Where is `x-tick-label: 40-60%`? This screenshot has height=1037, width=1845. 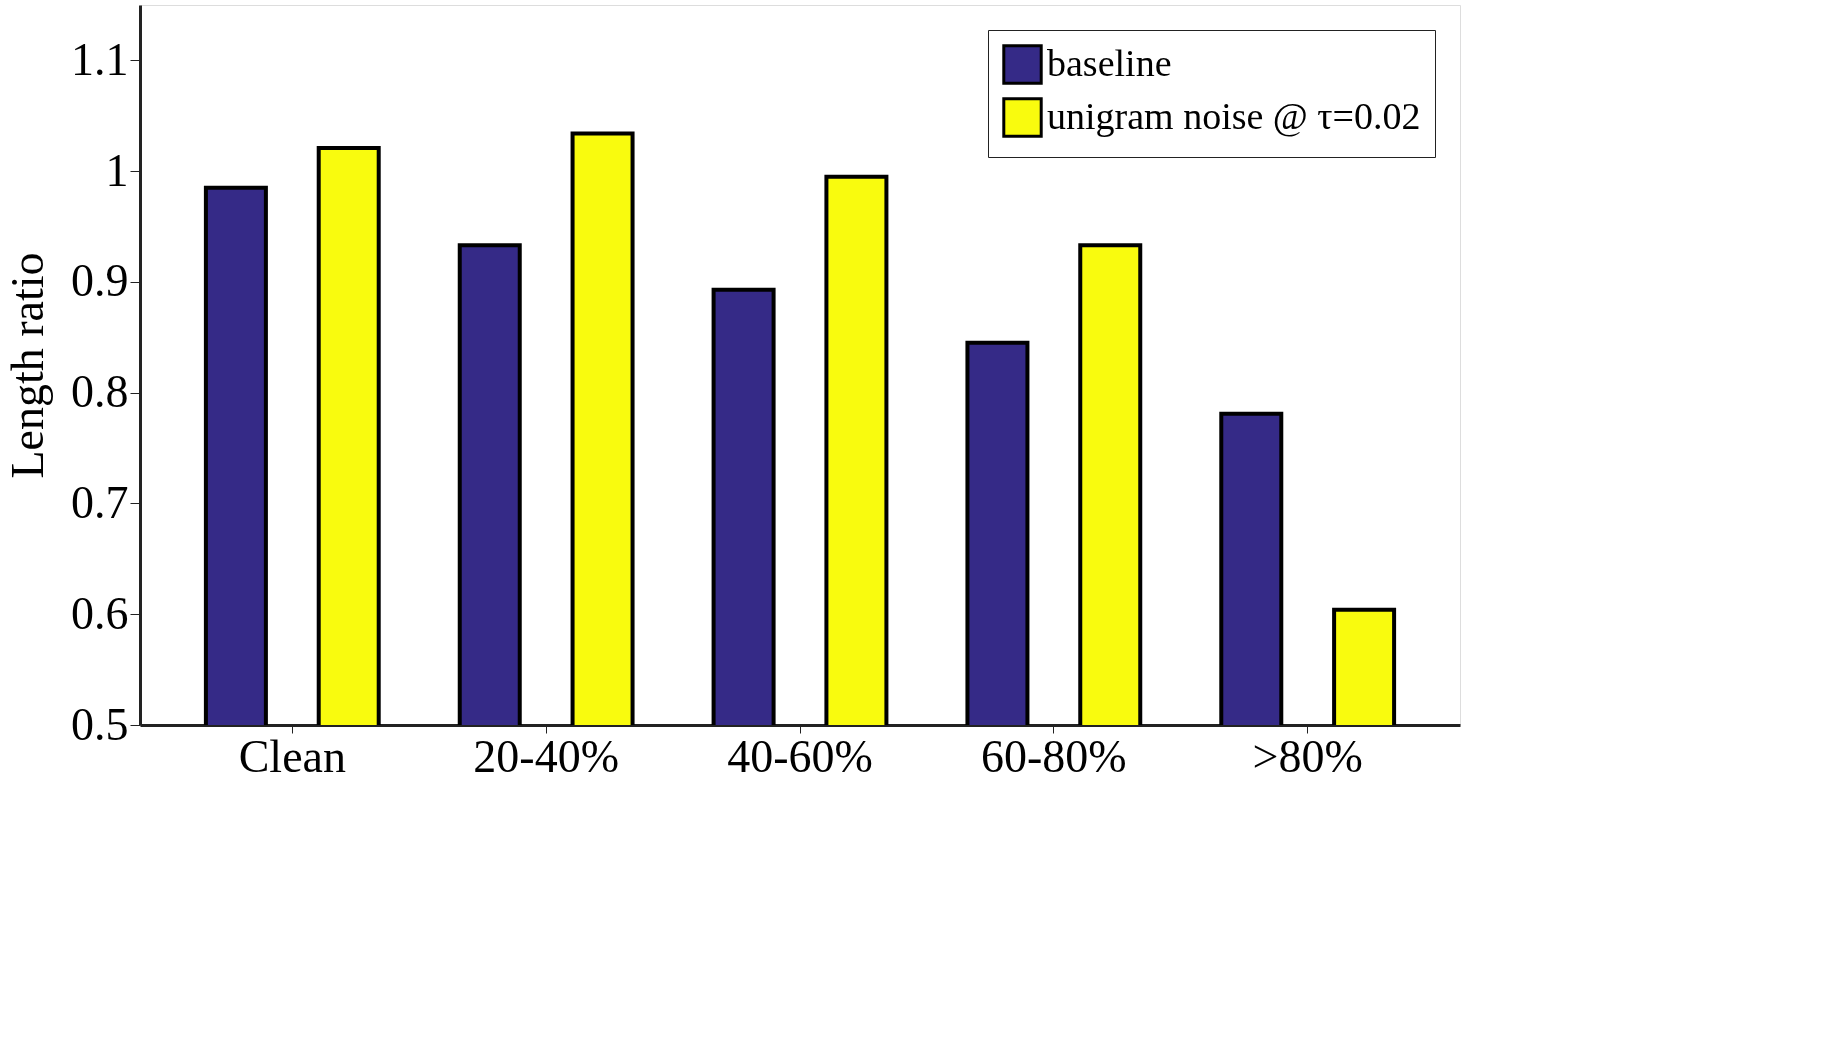 x-tick-label: 40-60% is located at coordinates (800, 756).